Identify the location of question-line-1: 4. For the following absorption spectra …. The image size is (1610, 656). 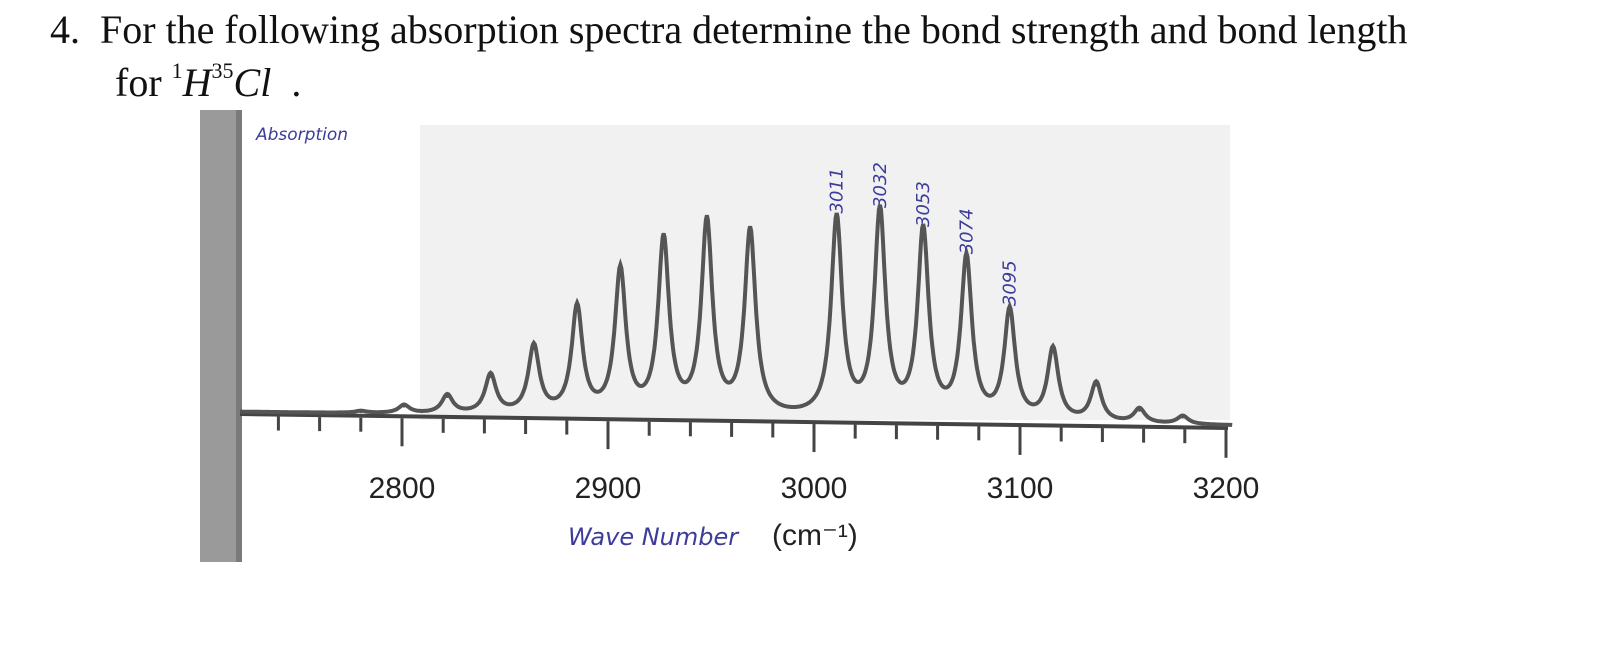
(729, 29).